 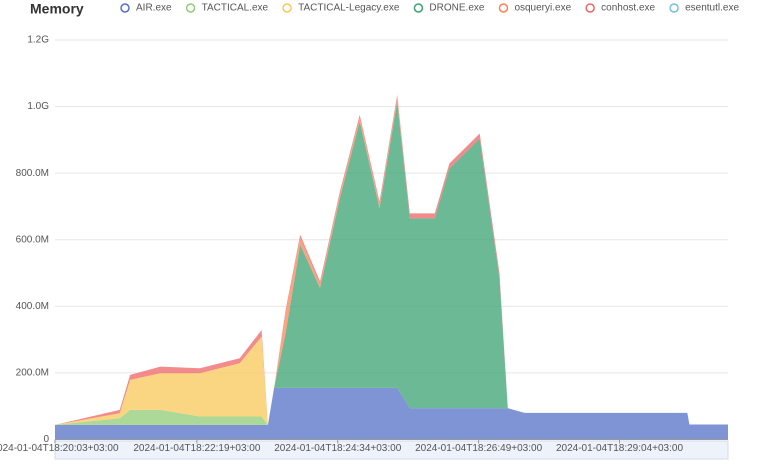 I want to click on legend-item: TACTICAL-Legacy.exe, so click(x=341, y=8).